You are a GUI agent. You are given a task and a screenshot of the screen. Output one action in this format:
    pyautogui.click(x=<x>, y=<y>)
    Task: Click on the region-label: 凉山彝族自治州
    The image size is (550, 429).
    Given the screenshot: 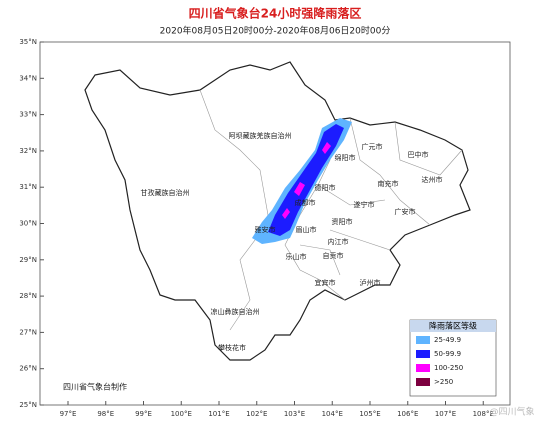 What is the action you would take?
    pyautogui.click(x=235, y=311)
    